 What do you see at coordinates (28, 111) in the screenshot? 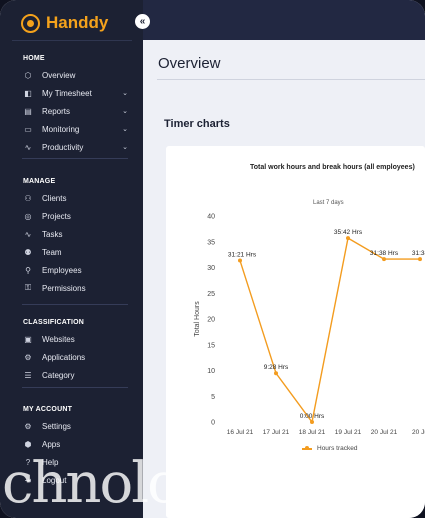
I see `report-icon: ▤` at bounding box center [28, 111].